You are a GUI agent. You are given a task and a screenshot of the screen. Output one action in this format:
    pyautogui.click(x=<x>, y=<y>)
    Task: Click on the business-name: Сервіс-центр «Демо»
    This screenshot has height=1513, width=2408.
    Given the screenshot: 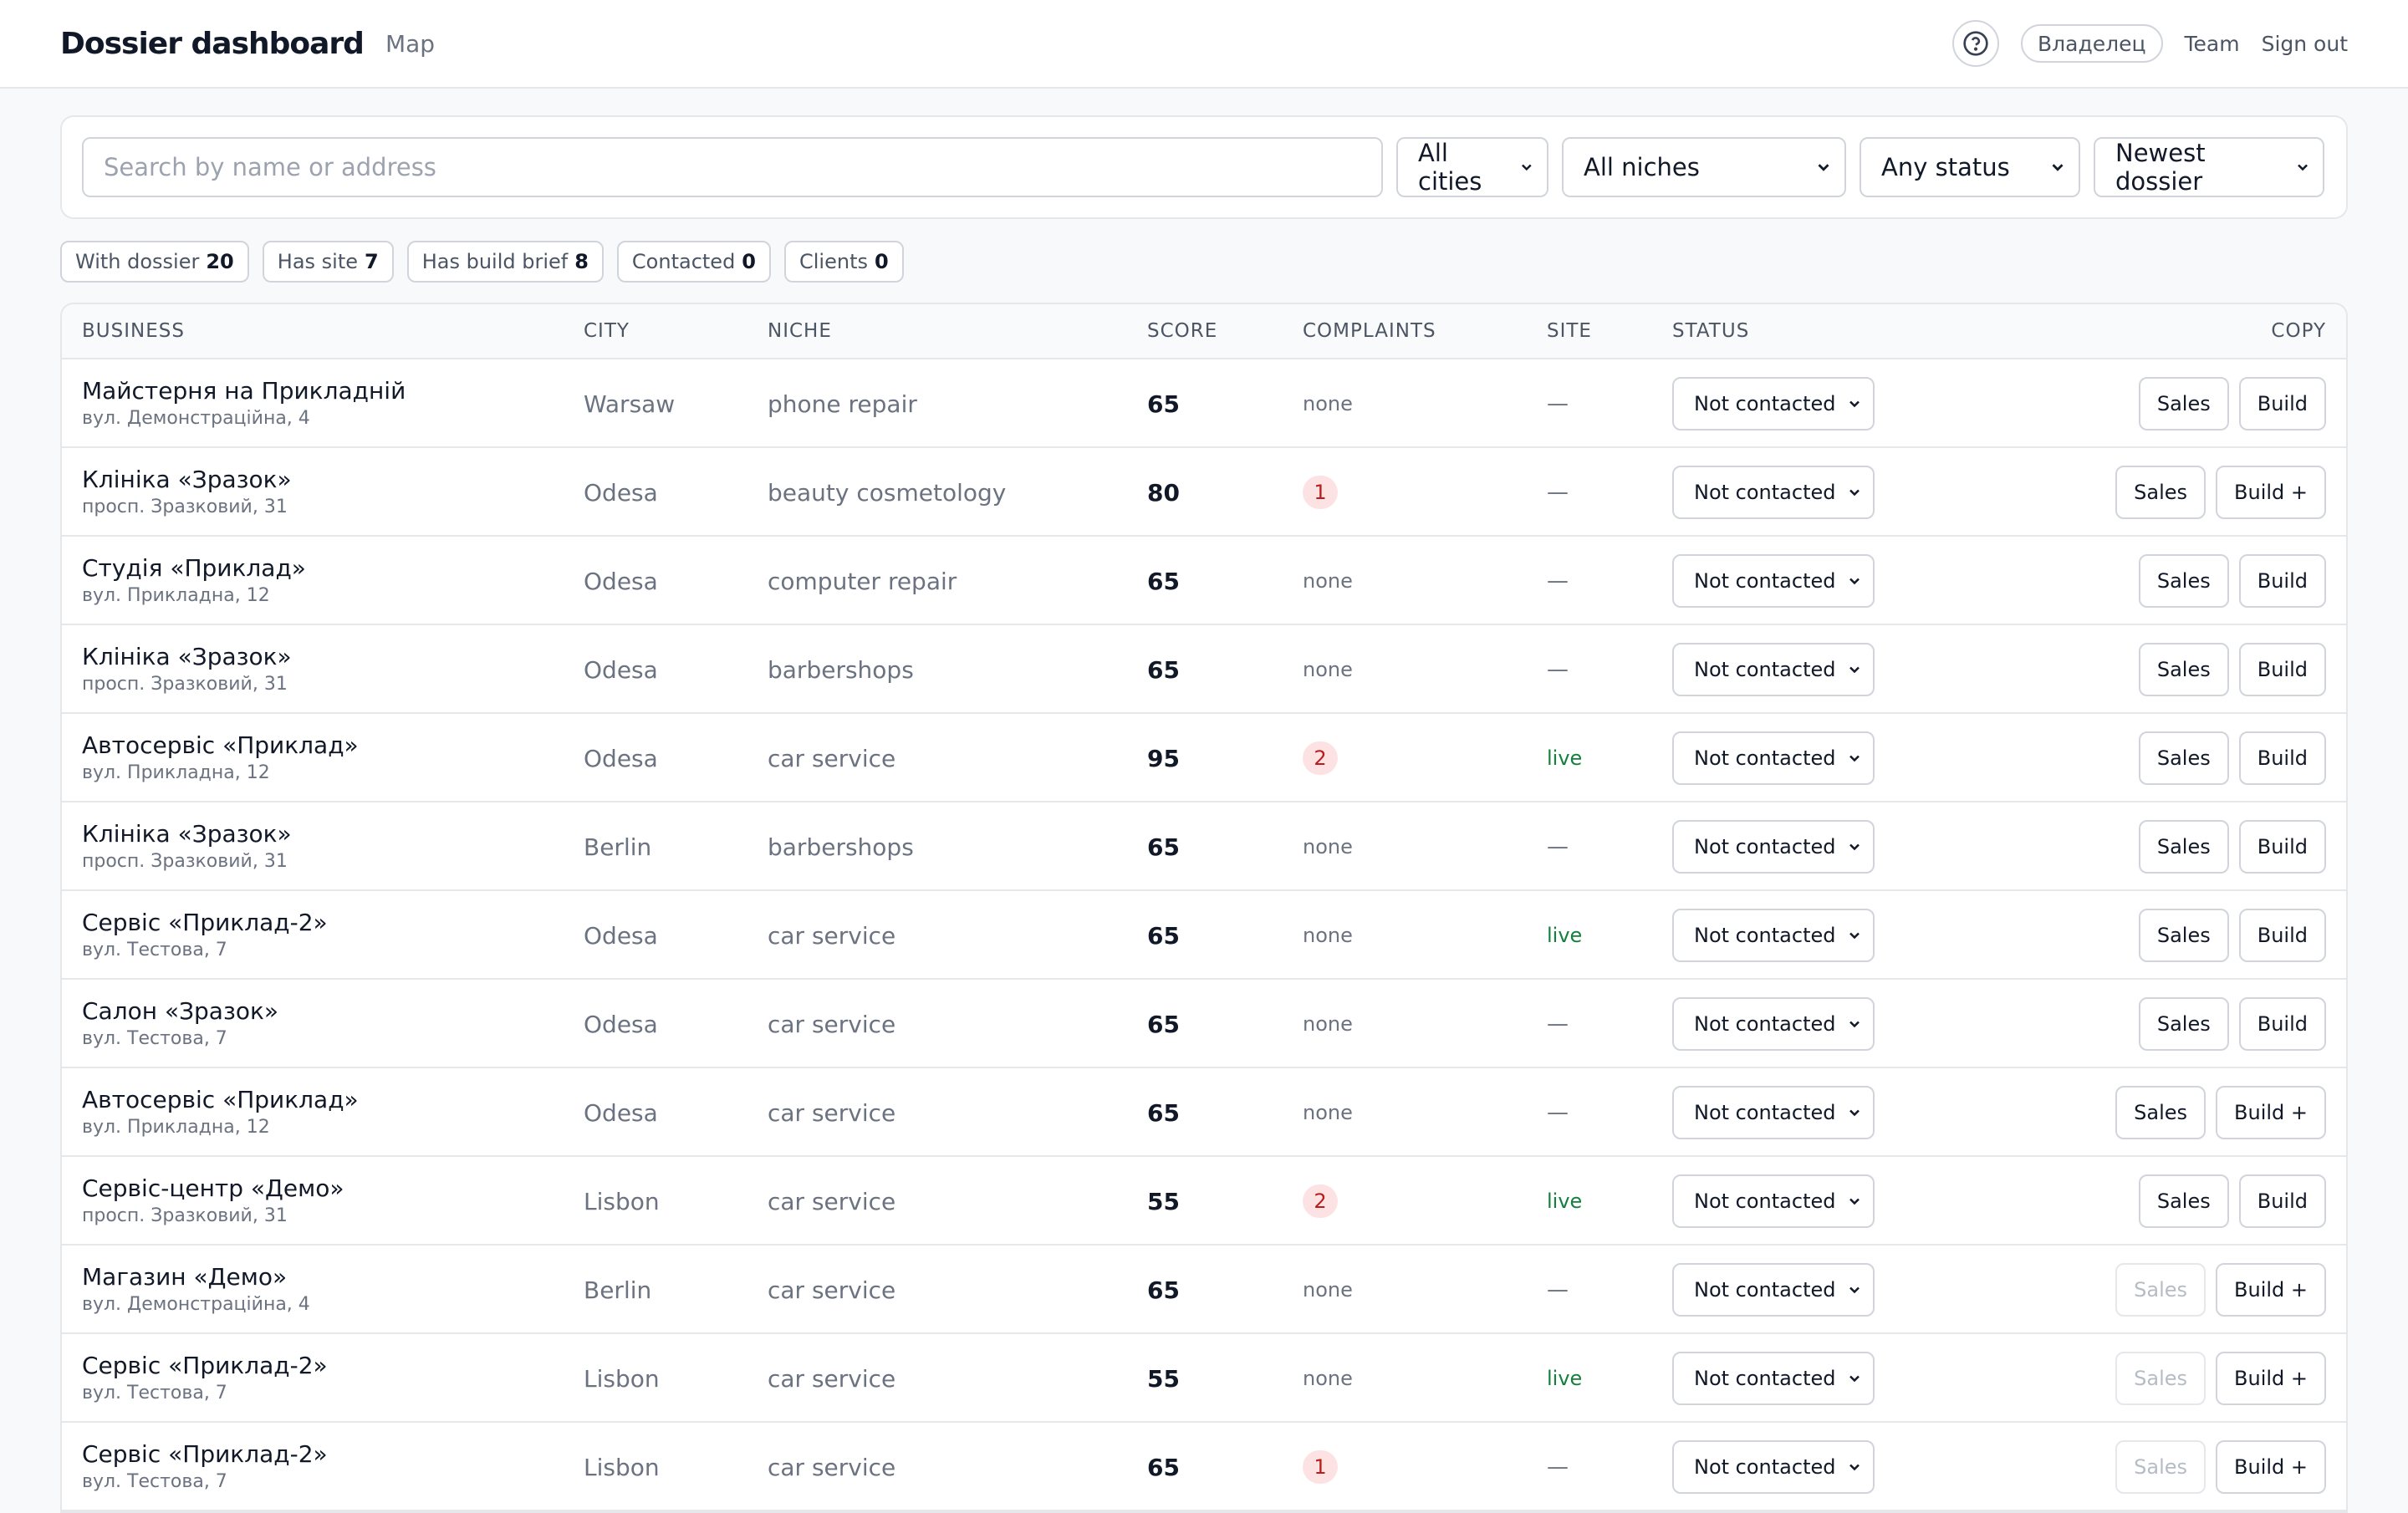 What is the action you would take?
    pyautogui.click(x=213, y=1188)
    